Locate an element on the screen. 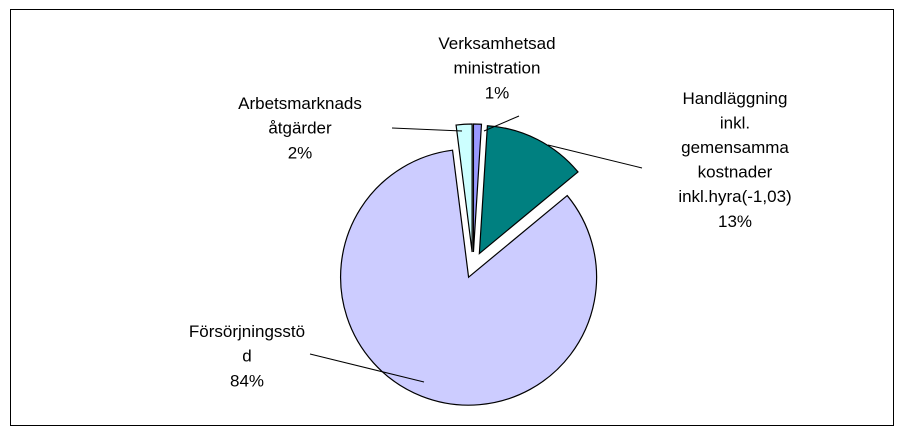 Image resolution: width=904 pixels, height=432 pixels. slice-value-label: 13% is located at coordinates (735, 221).